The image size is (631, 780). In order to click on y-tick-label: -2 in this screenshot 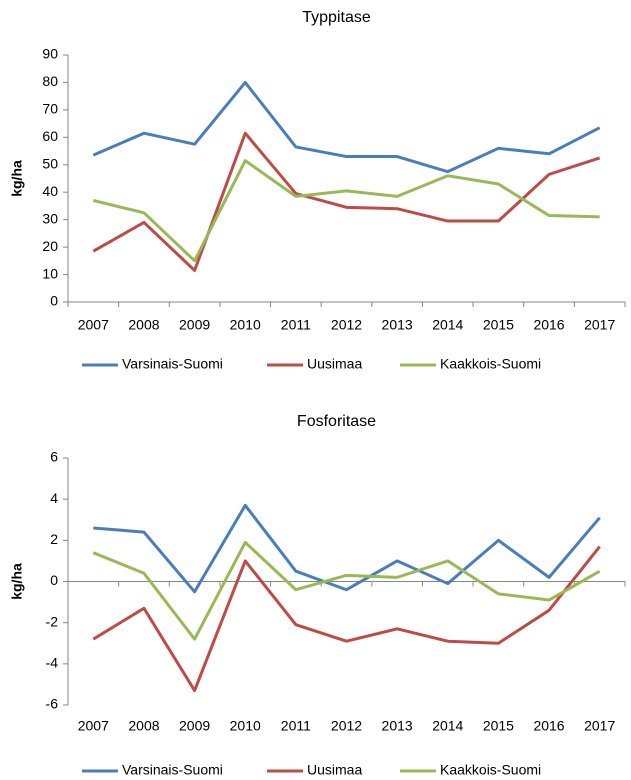, I will do `click(52, 621)`.